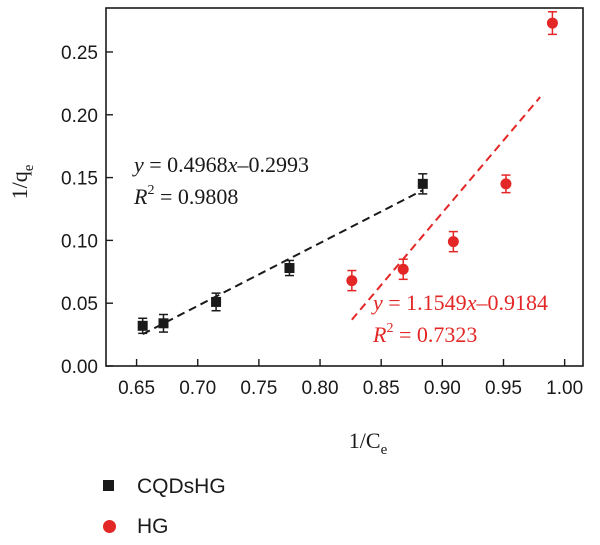 The width and height of the screenshot is (600, 545). Describe the element at coordinates (459, 302) in the screenshot. I see `hg-fit-equation: y = 1.1549x–0.9184` at that location.